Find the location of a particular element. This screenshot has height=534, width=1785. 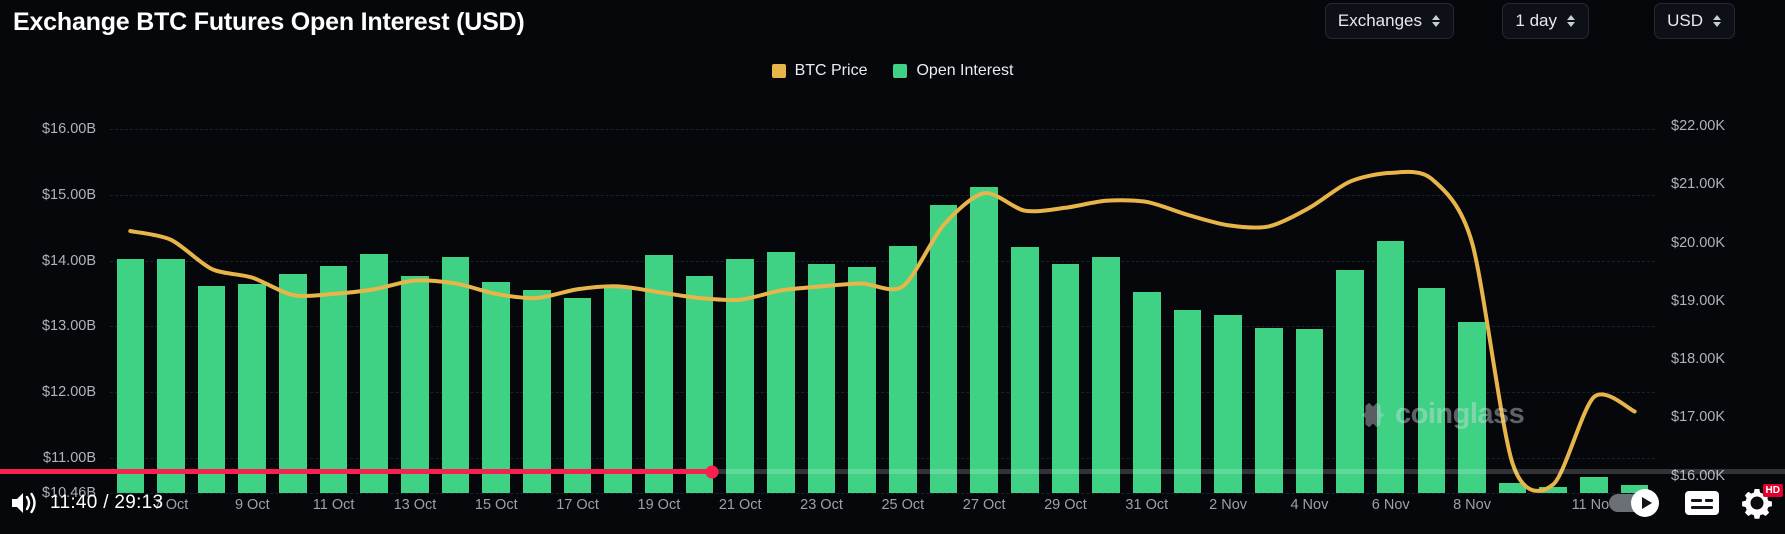

legend-label: BTC Price is located at coordinates (831, 70).